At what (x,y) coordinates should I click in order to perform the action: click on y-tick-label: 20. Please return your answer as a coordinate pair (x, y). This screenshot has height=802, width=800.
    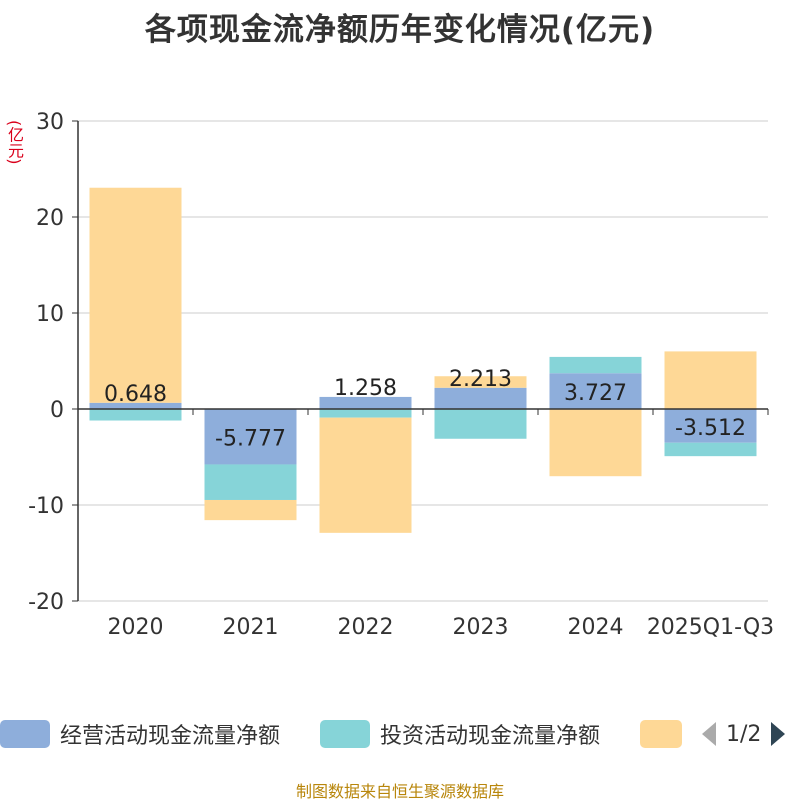
    Looking at the image, I should click on (50, 218).